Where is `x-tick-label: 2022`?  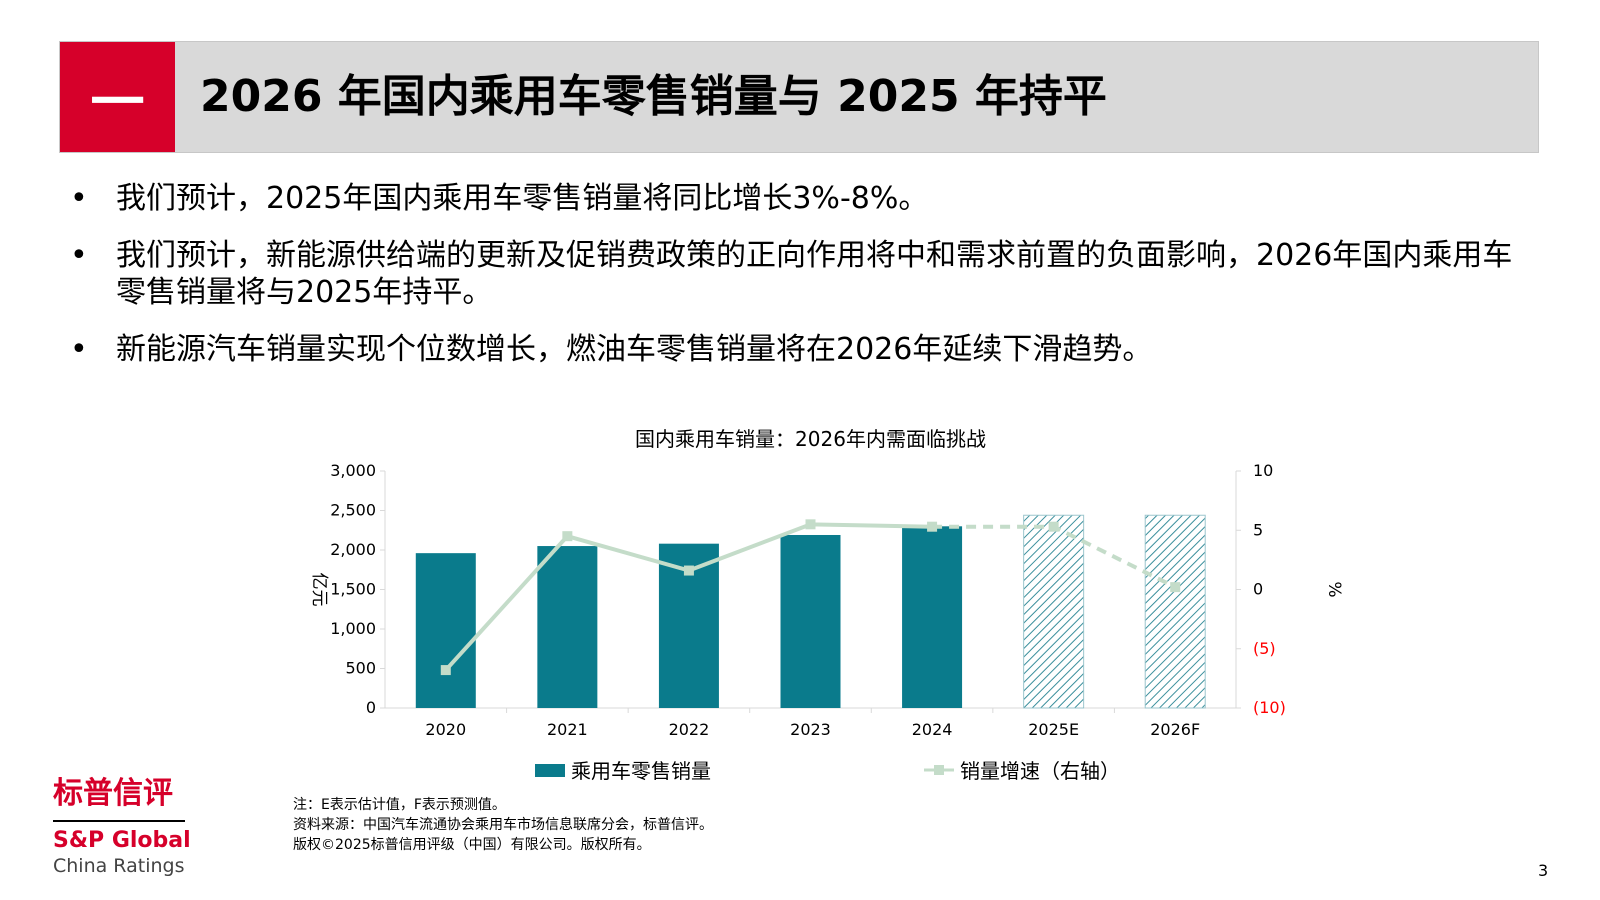
x-tick-label: 2022 is located at coordinates (689, 729).